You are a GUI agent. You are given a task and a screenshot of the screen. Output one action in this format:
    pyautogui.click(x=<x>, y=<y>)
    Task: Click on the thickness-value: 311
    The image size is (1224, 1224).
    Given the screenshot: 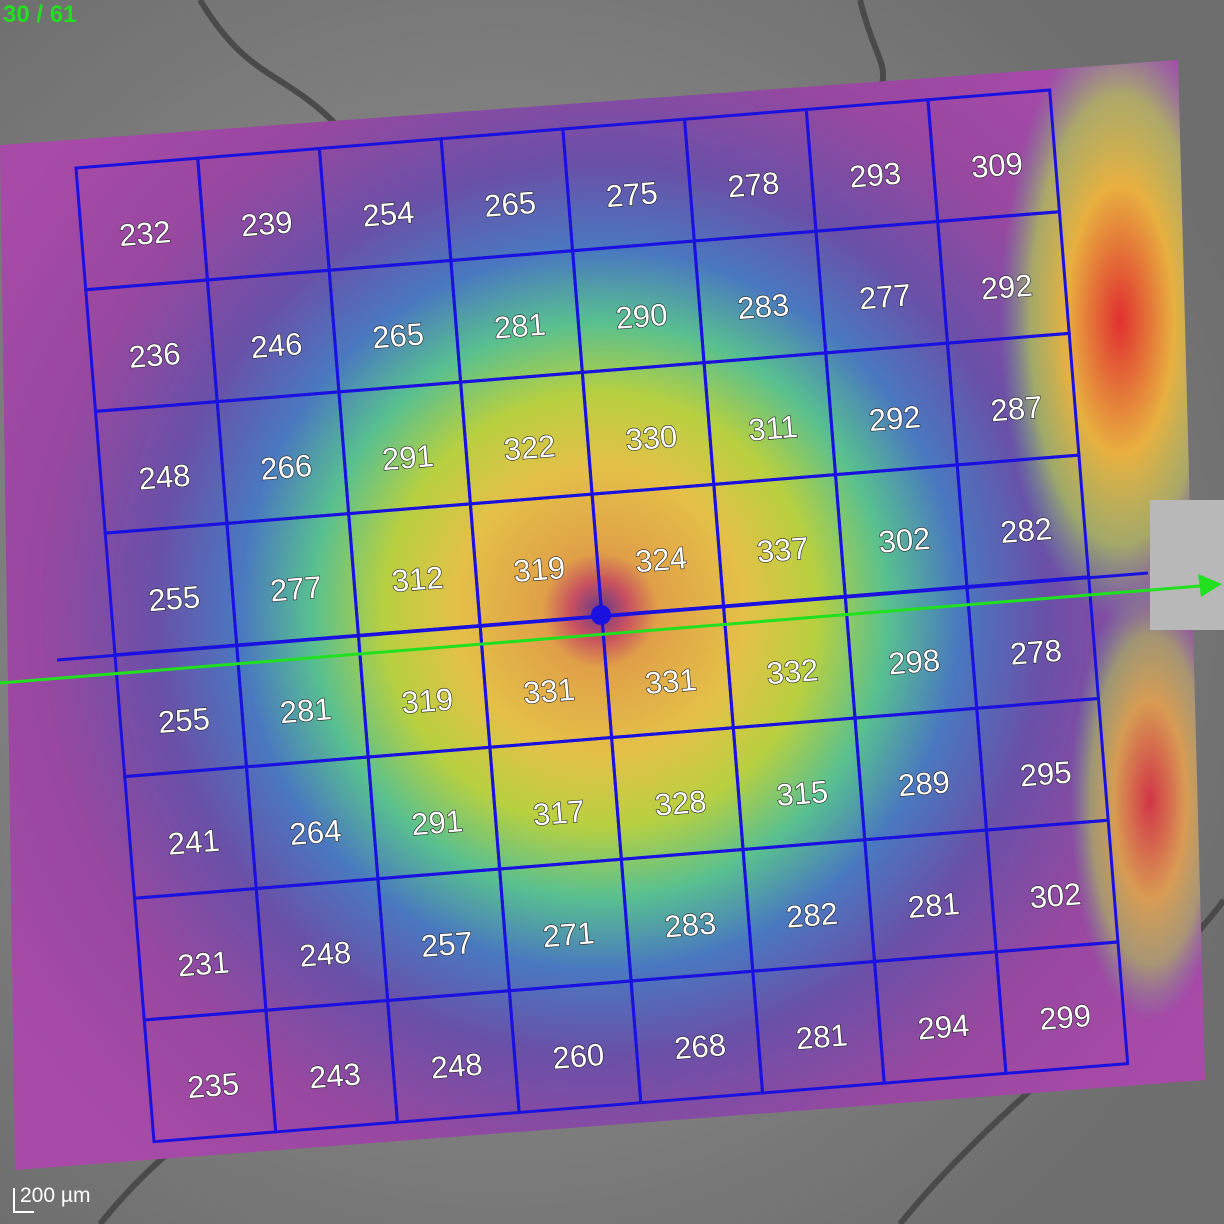 What is the action you would take?
    pyautogui.click(x=773, y=428)
    